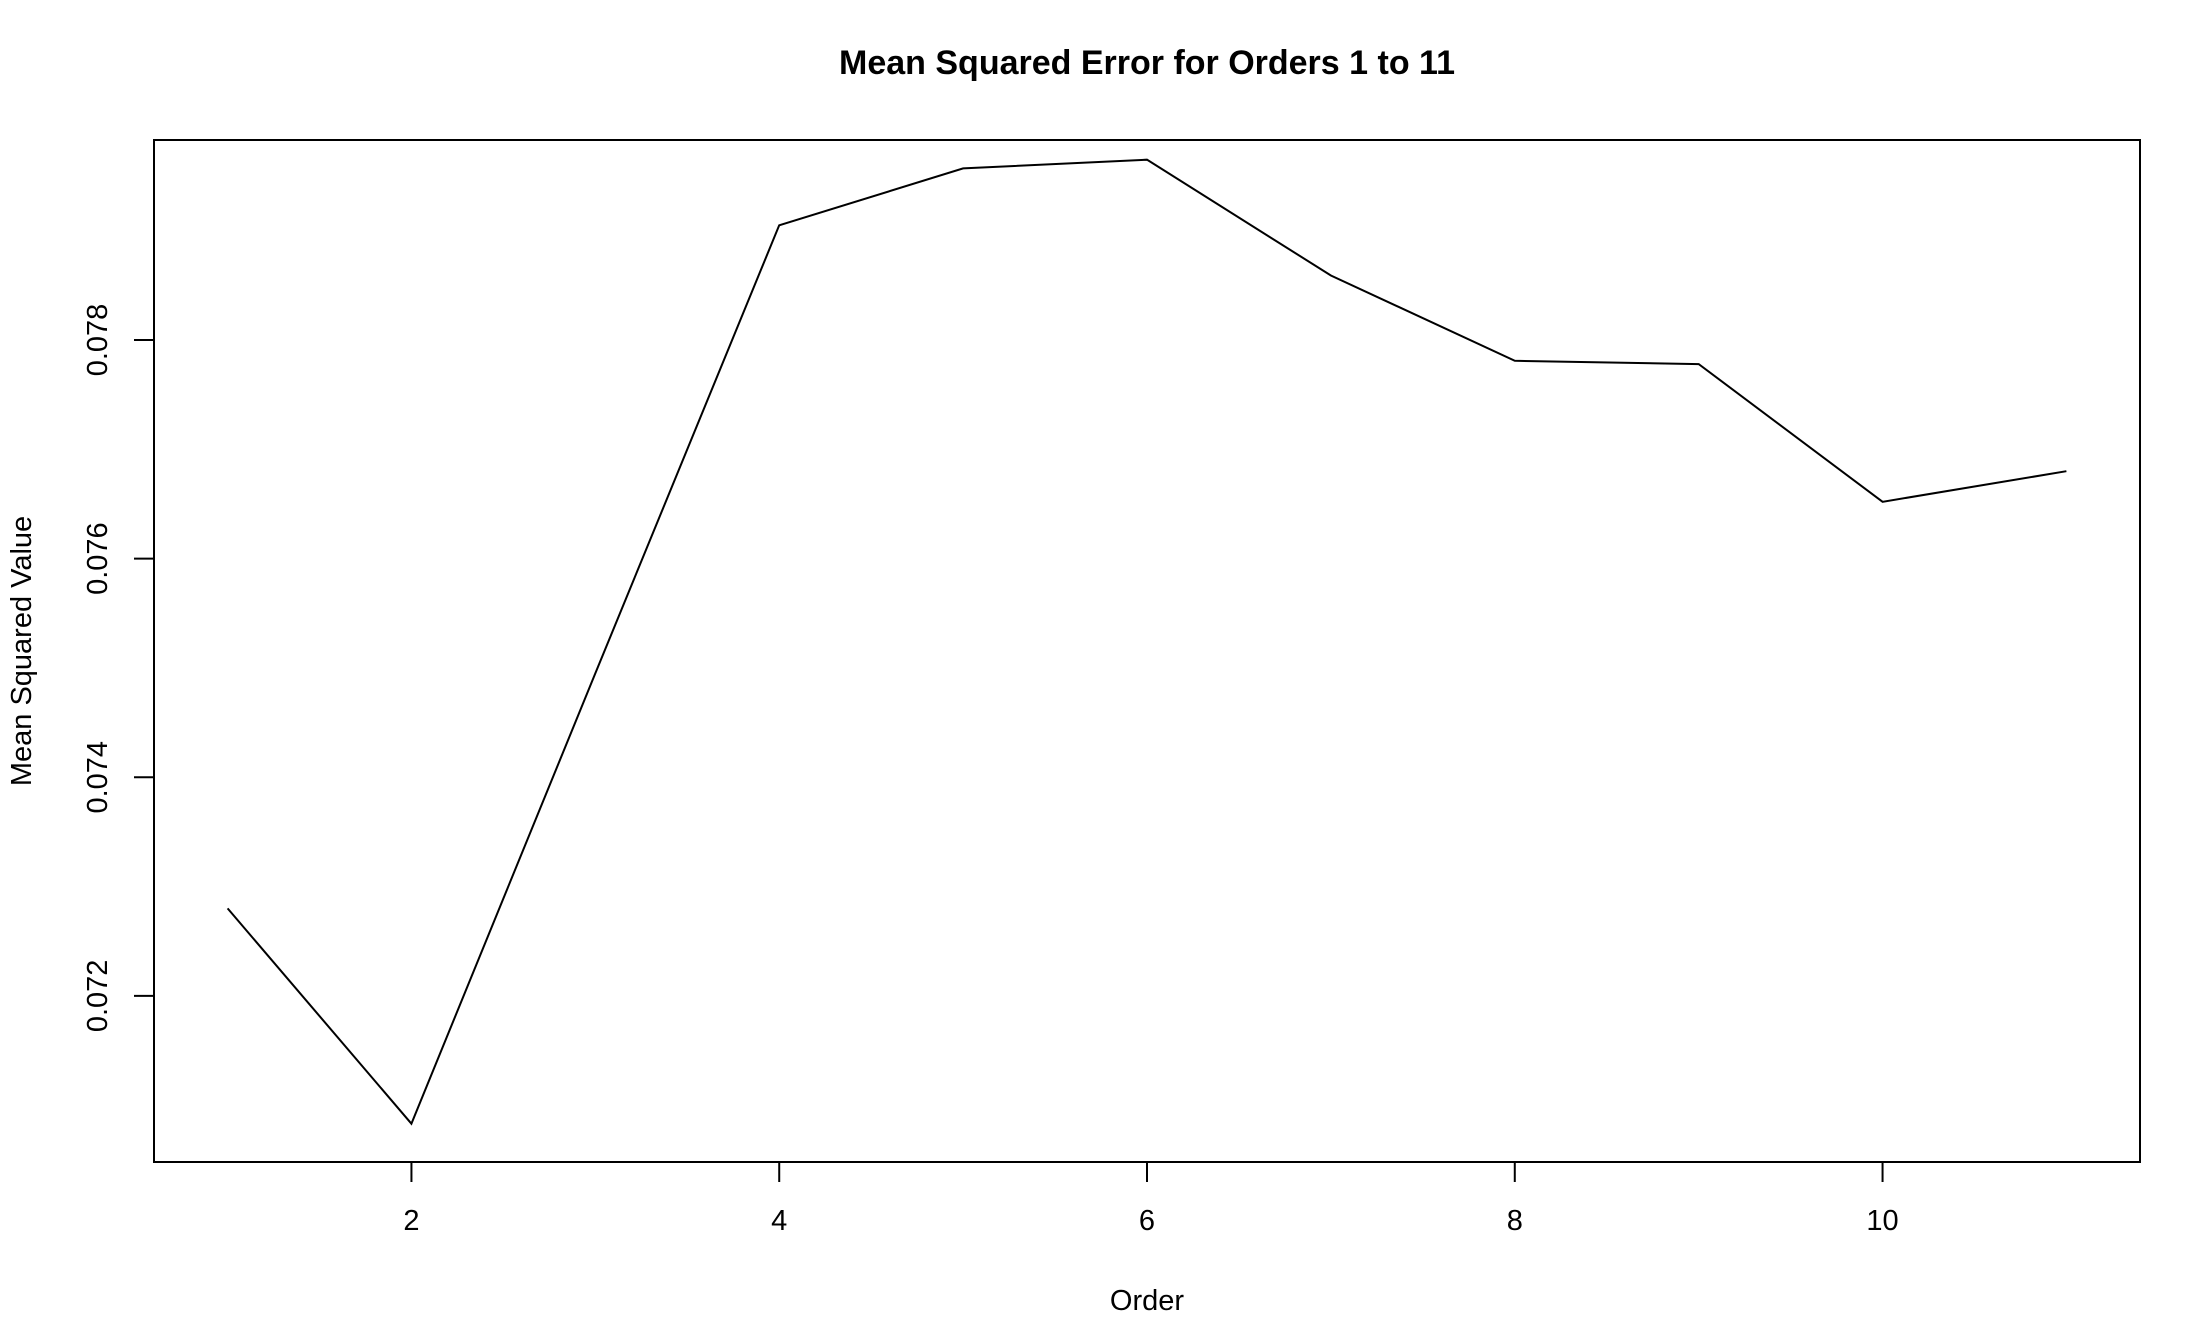  Describe the element at coordinates (1882, 1221) in the screenshot. I see `x-tick-label: 10` at that location.